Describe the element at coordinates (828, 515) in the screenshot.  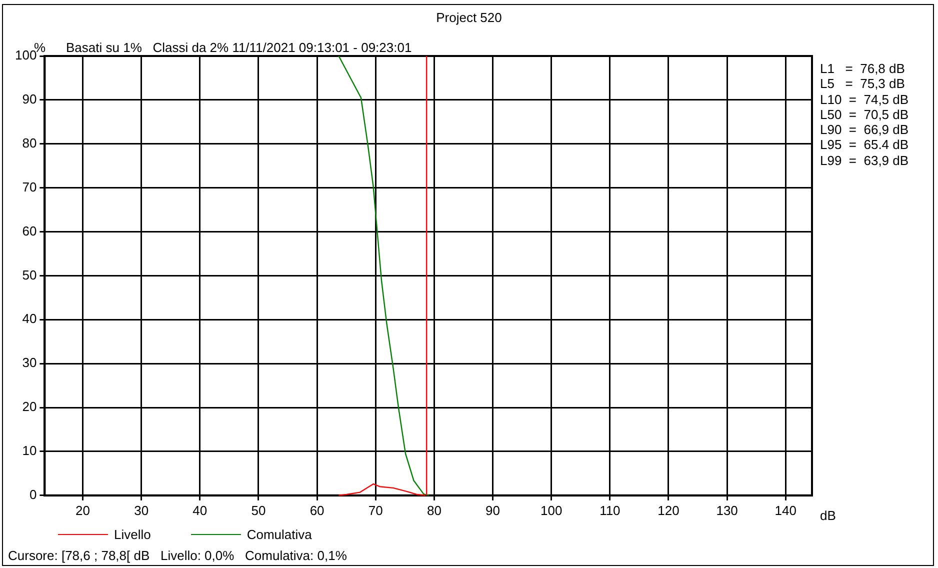
I see `x-axis-title: dB` at that location.